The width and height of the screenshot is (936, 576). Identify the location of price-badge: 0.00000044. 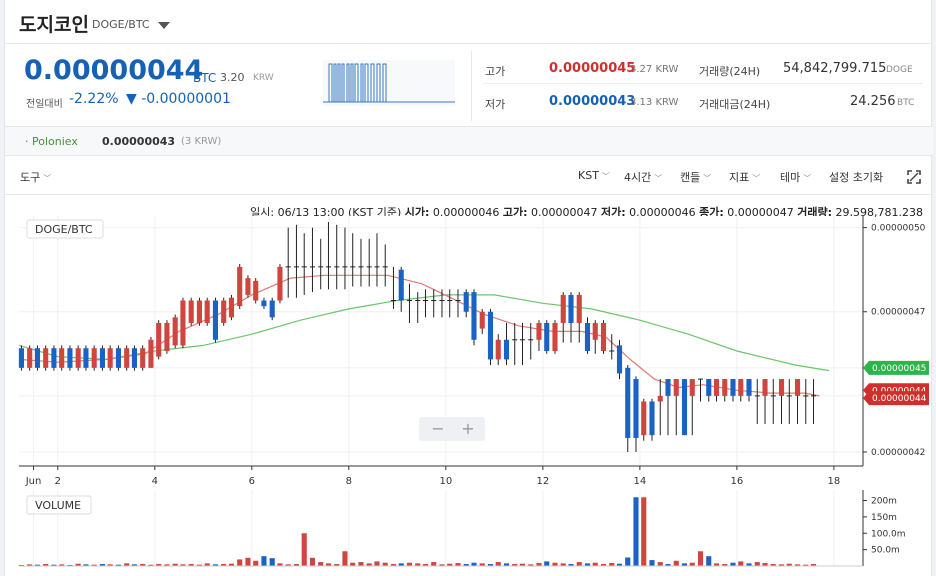
(896, 398).